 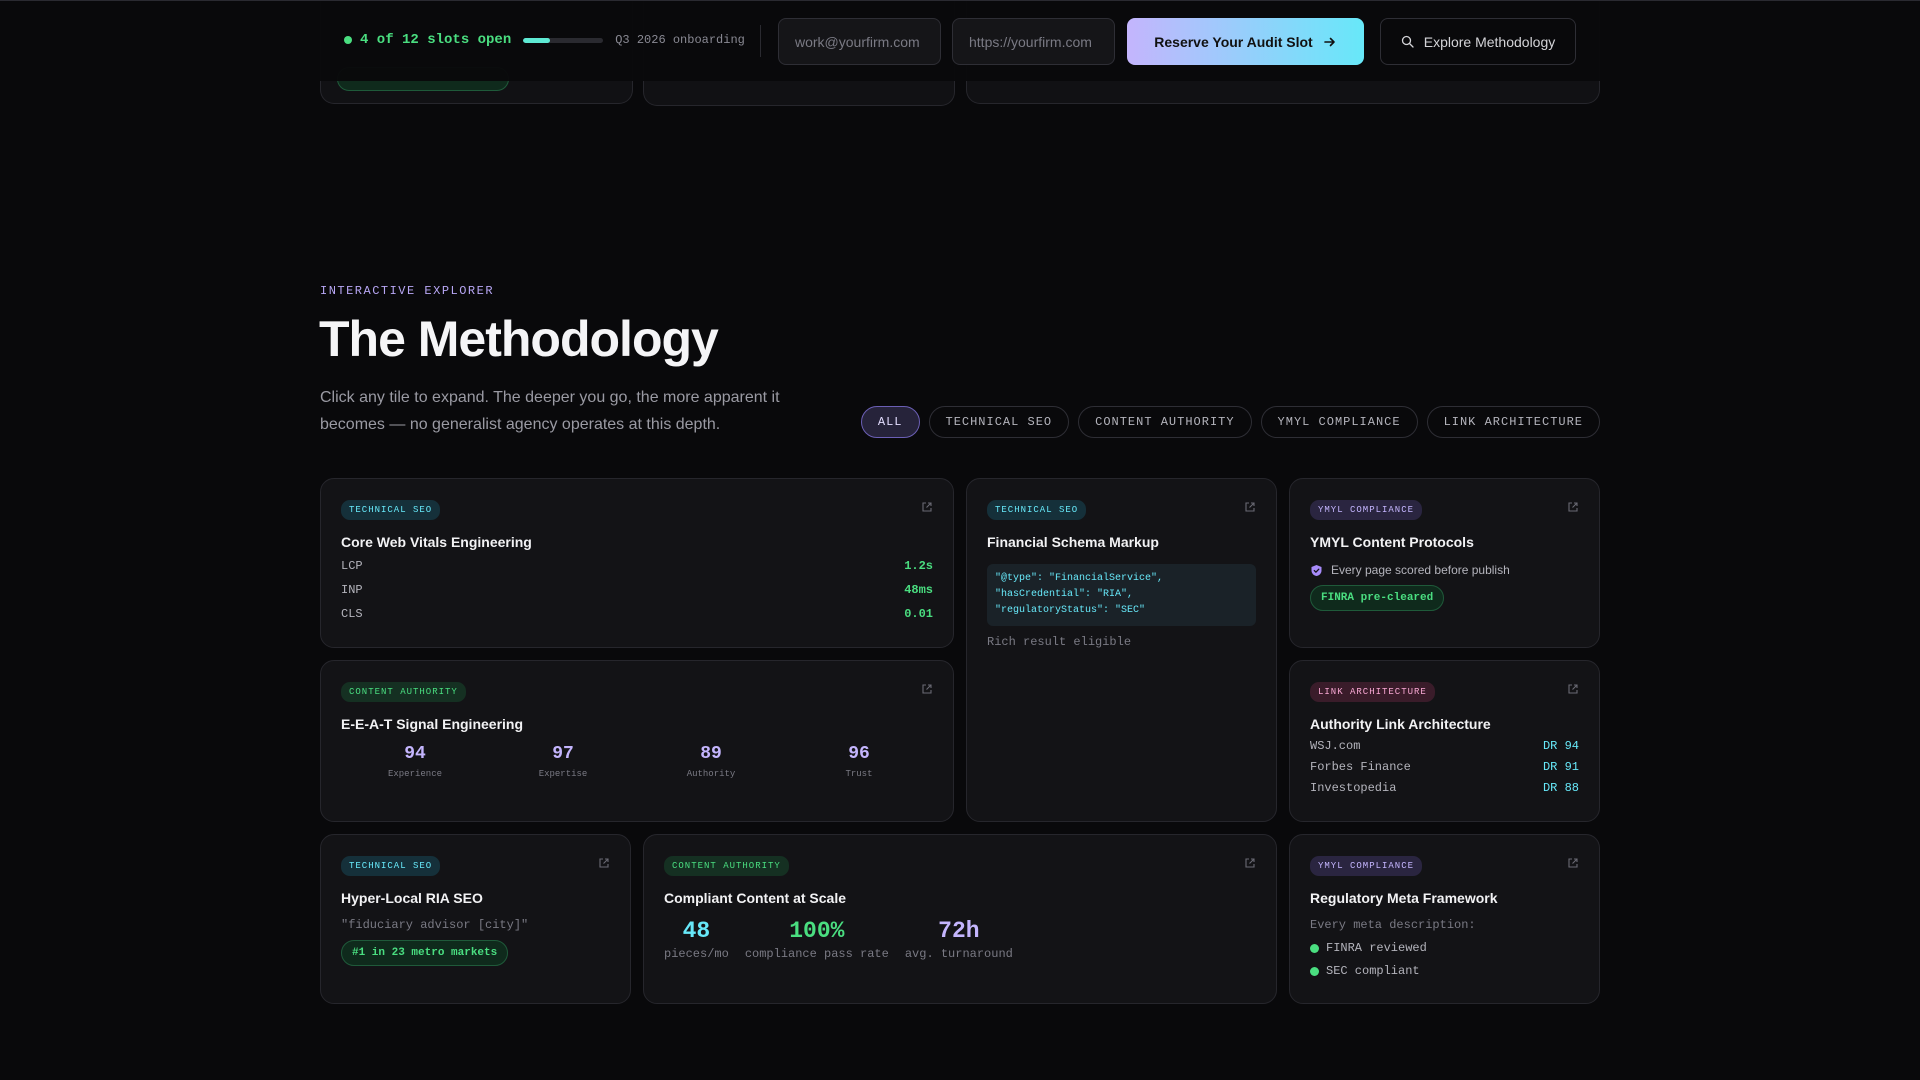 What do you see at coordinates (1560, 746) in the screenshot?
I see `domain-rating: DR 94` at bounding box center [1560, 746].